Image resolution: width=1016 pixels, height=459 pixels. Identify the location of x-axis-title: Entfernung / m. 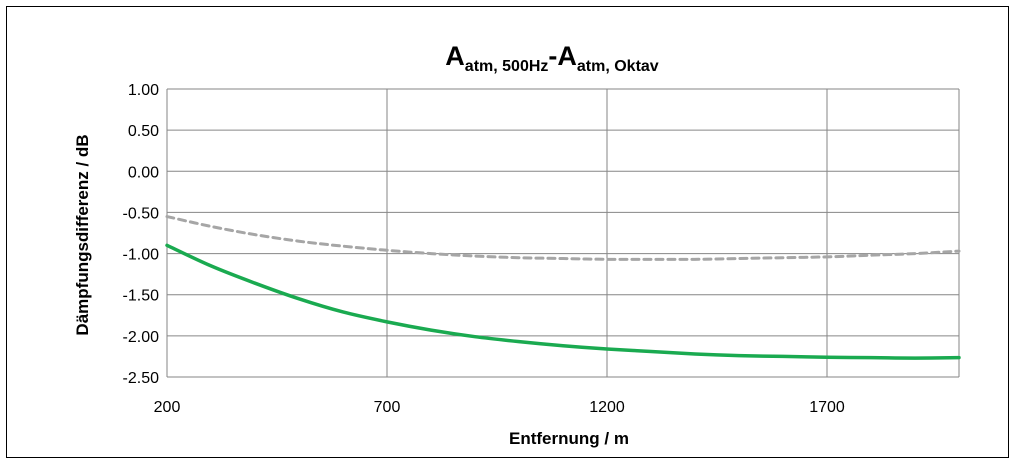
(569, 438).